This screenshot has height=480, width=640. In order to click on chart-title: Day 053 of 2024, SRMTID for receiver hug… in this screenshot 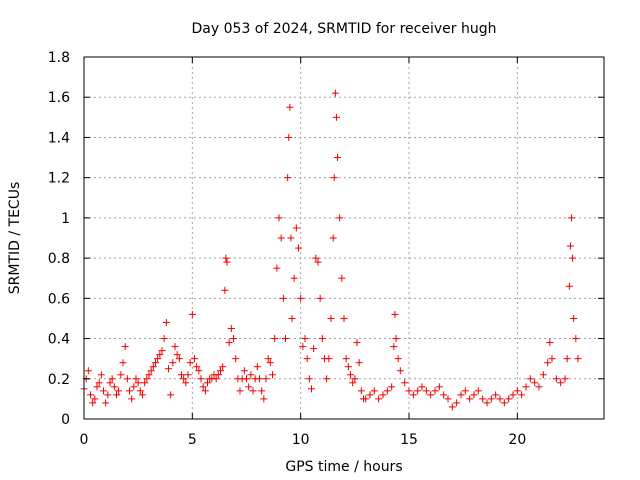, I will do `click(344, 29)`.